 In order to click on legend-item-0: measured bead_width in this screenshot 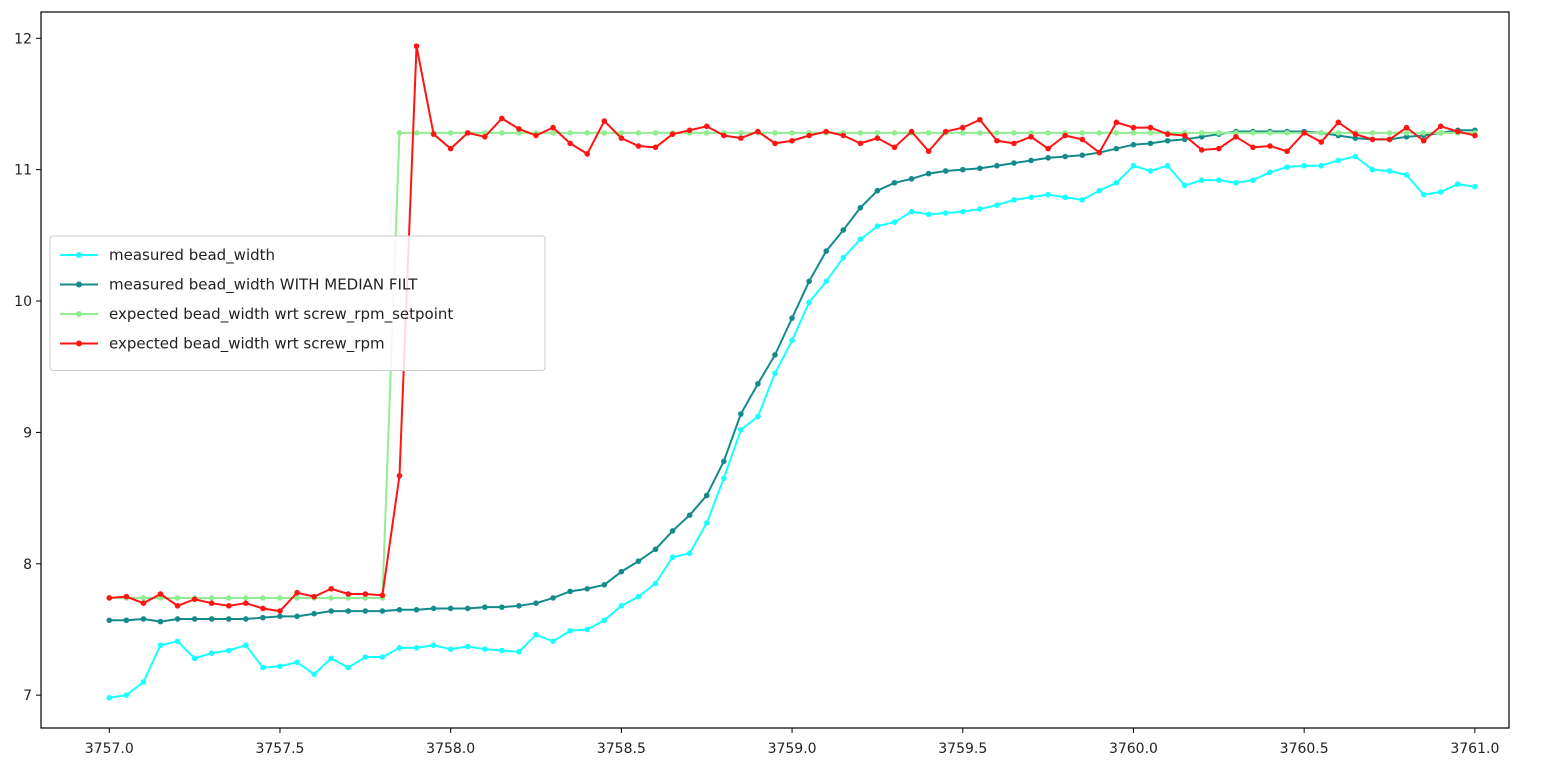, I will do `click(167, 255)`.